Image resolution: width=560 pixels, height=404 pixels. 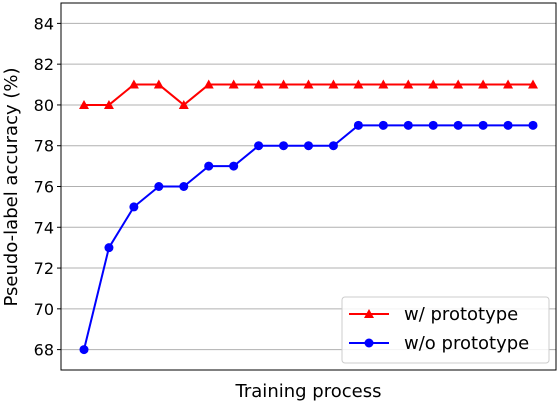 I want to click on legend-label-wo-prototype: w/o prototype, so click(x=466, y=343).